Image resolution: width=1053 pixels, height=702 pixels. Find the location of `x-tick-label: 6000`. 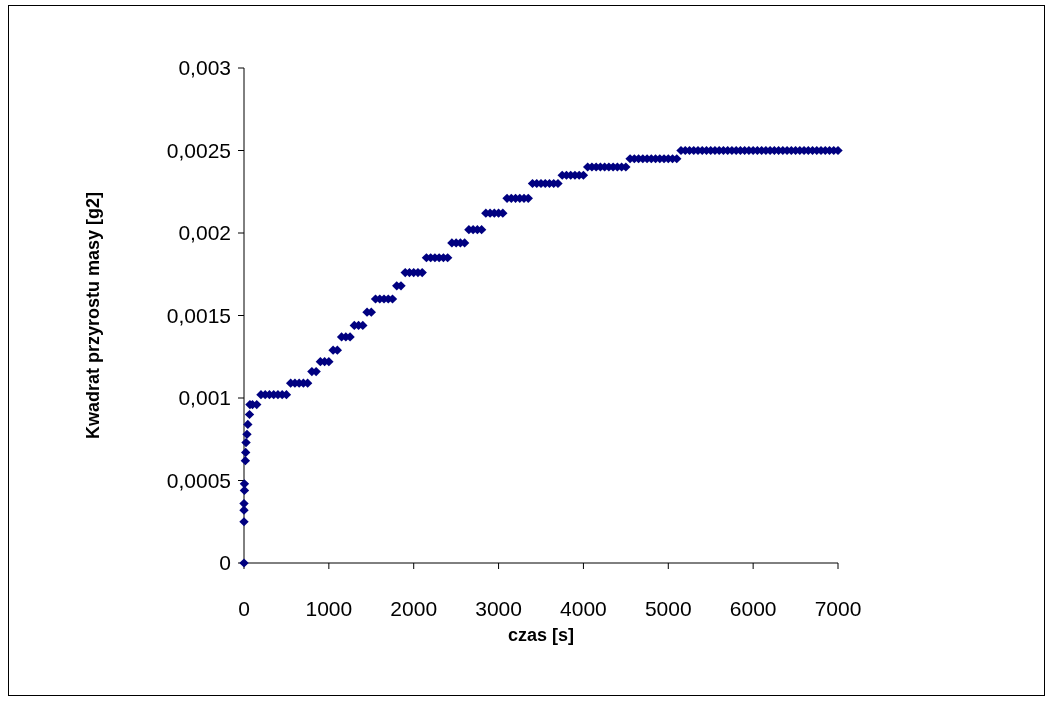

x-tick-label: 6000 is located at coordinates (753, 608).